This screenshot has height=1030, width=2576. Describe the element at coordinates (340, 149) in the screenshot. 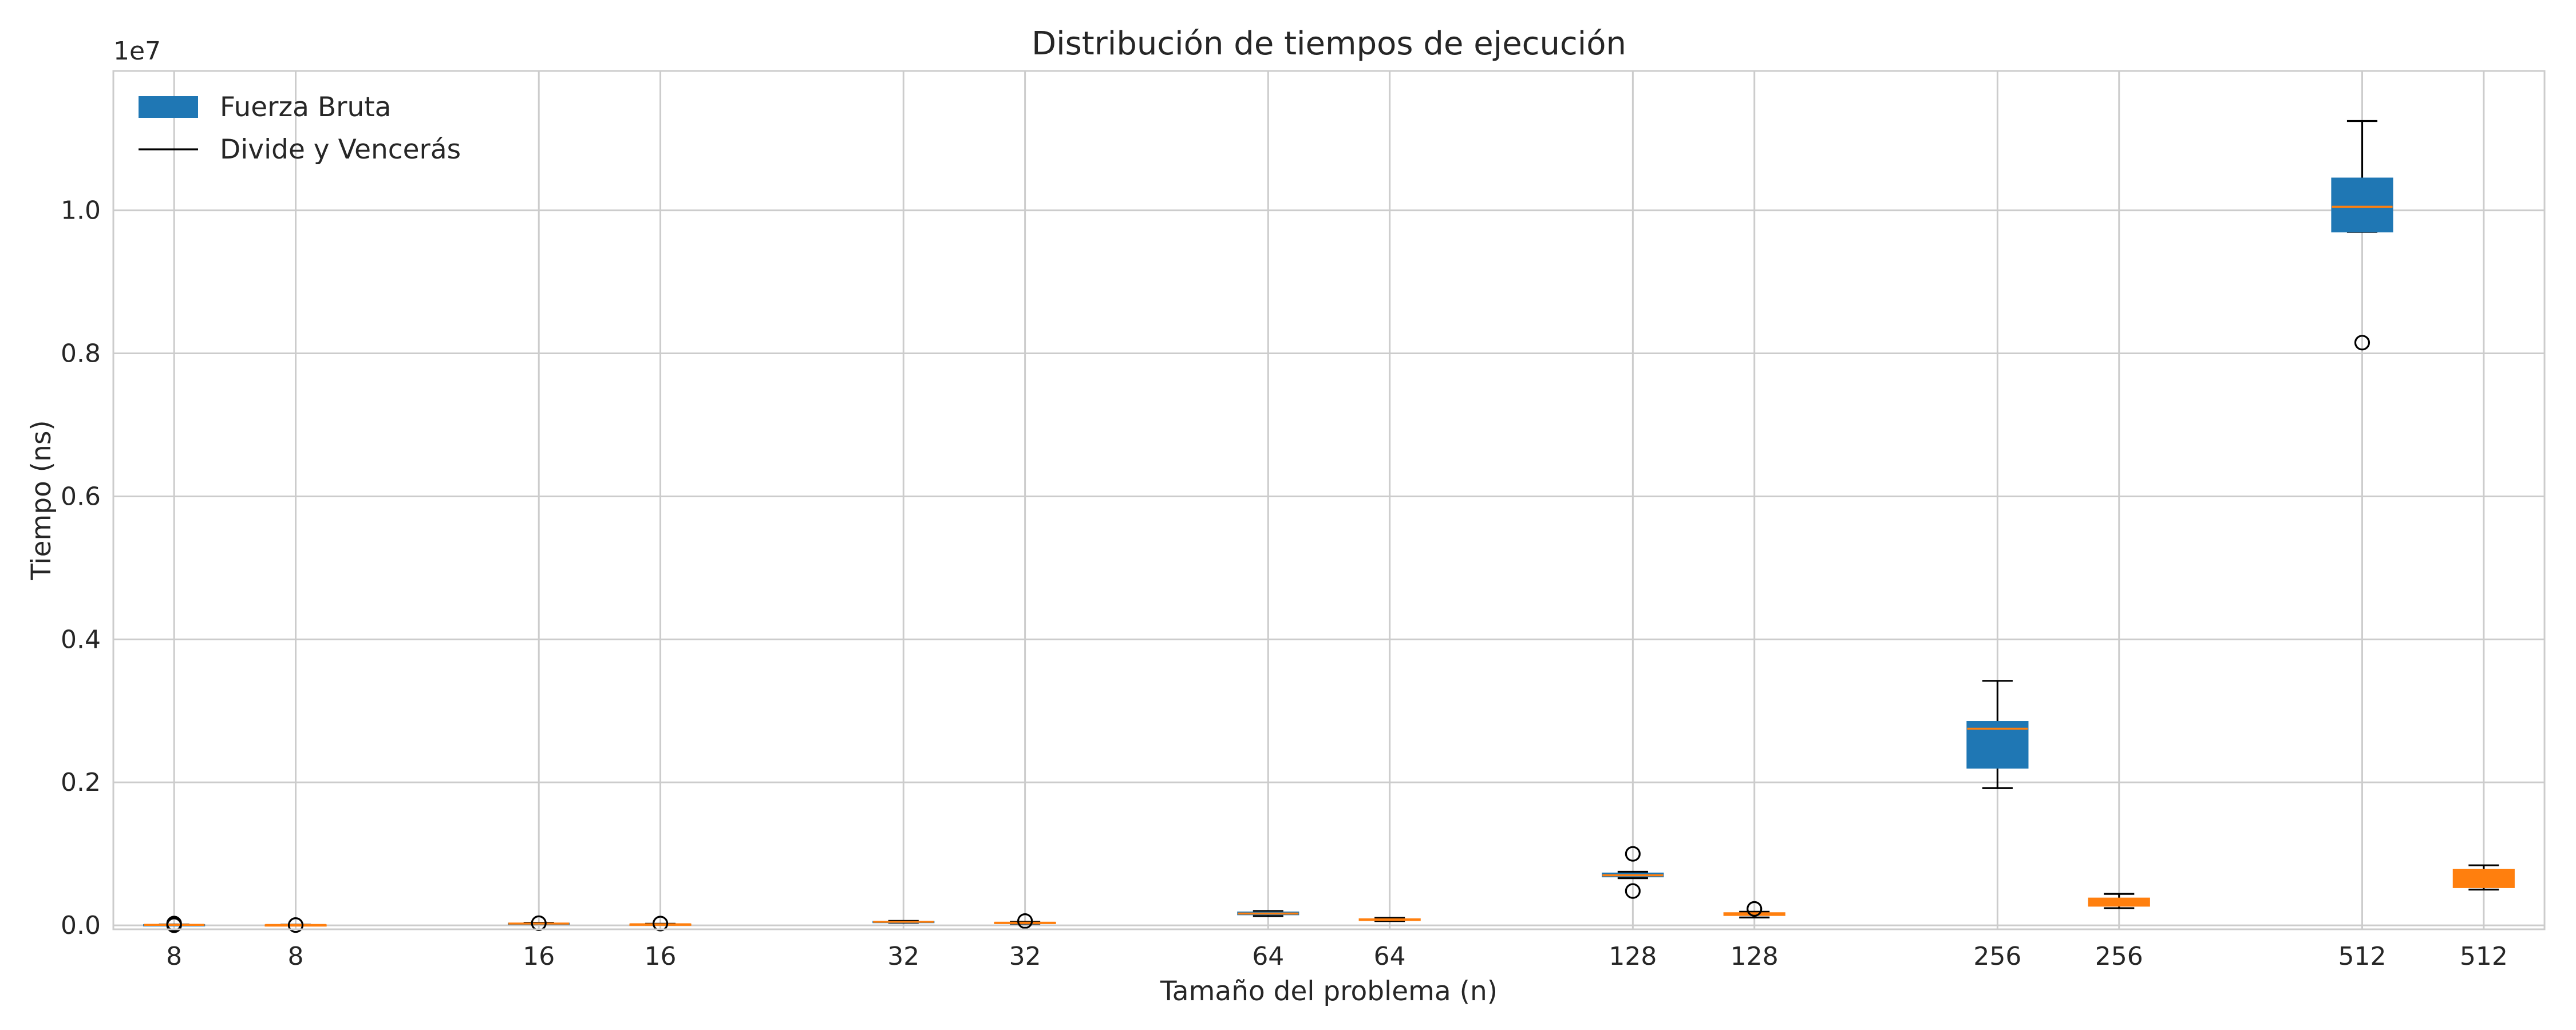

I see `legend-label-divide-y-venceras: Divide y Vencerás` at that location.